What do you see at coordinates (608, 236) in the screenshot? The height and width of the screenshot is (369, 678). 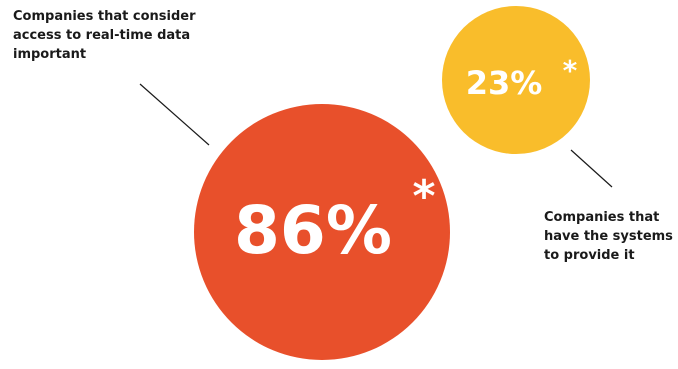 I see `caption-small-line-2: have the systems` at bounding box center [608, 236].